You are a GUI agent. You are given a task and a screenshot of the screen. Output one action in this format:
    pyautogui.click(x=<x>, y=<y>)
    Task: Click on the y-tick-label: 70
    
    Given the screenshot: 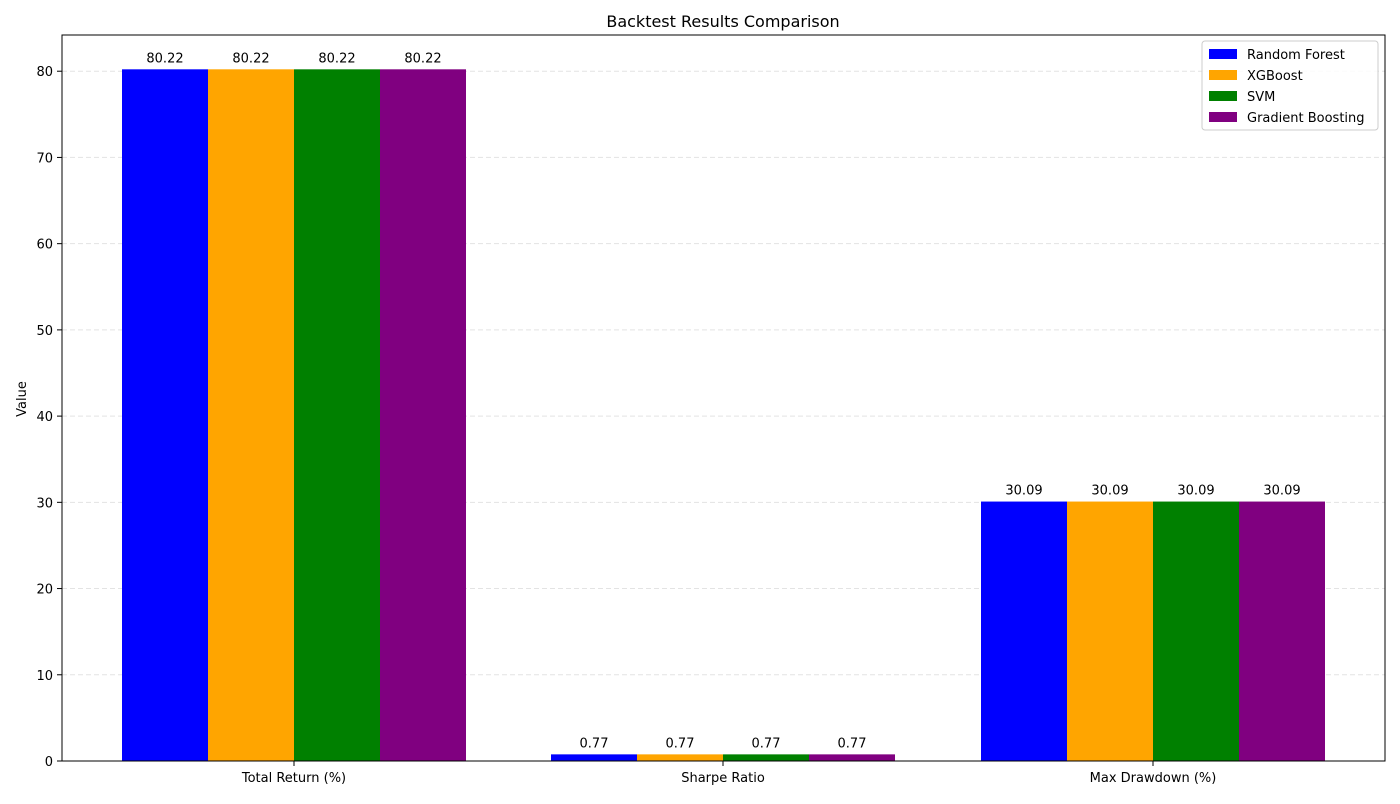 What is the action you would take?
    pyautogui.click(x=44, y=158)
    